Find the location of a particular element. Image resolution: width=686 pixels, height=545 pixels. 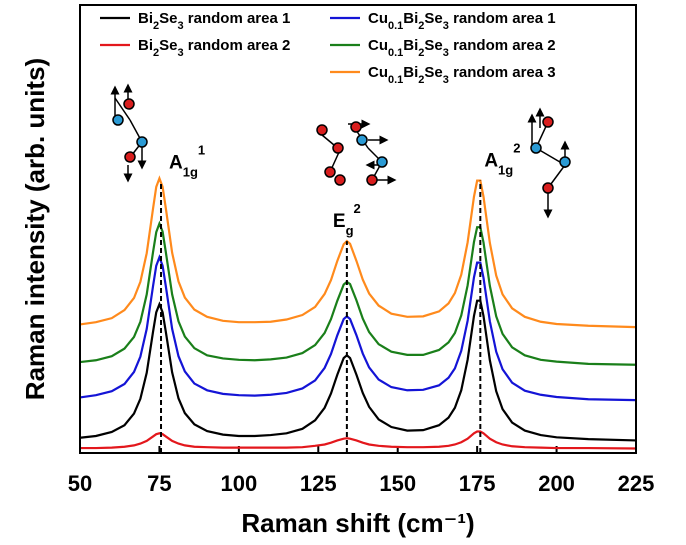

peak-label: Eg2 is located at coordinates (347, 219).